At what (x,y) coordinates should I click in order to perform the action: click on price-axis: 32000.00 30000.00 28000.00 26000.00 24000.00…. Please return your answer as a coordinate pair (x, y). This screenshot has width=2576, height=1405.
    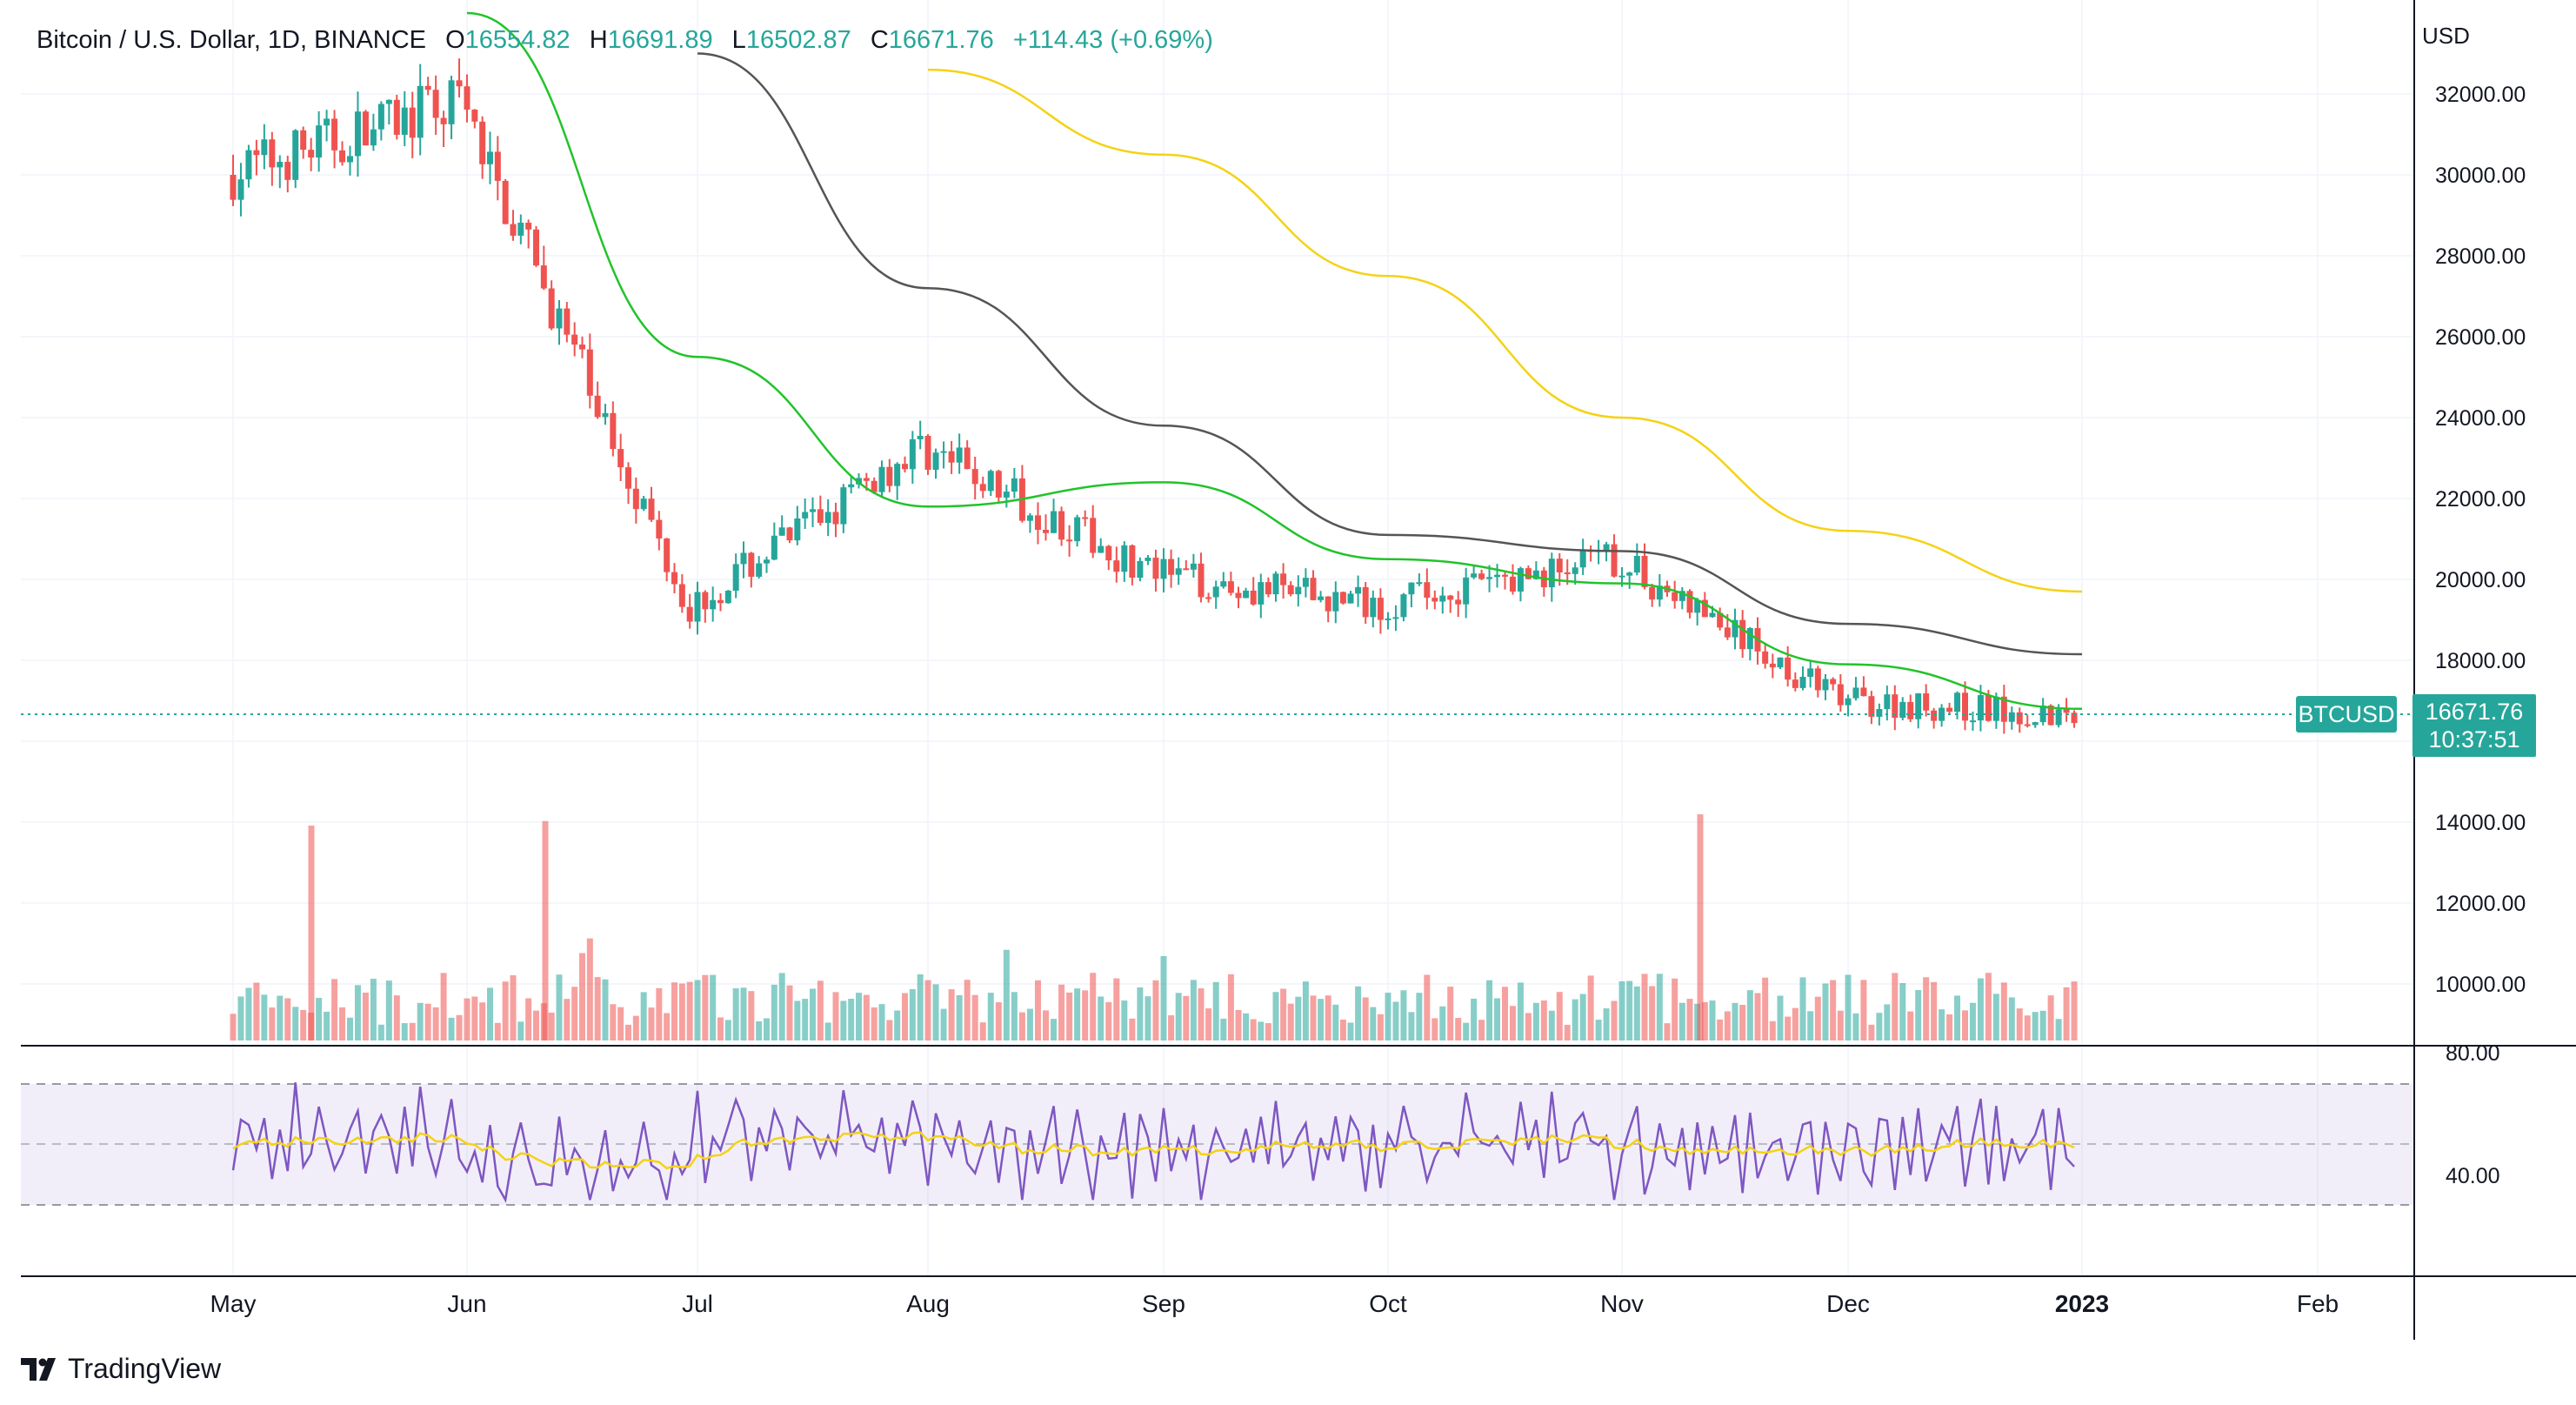
    Looking at the image, I should click on (2480, 540).